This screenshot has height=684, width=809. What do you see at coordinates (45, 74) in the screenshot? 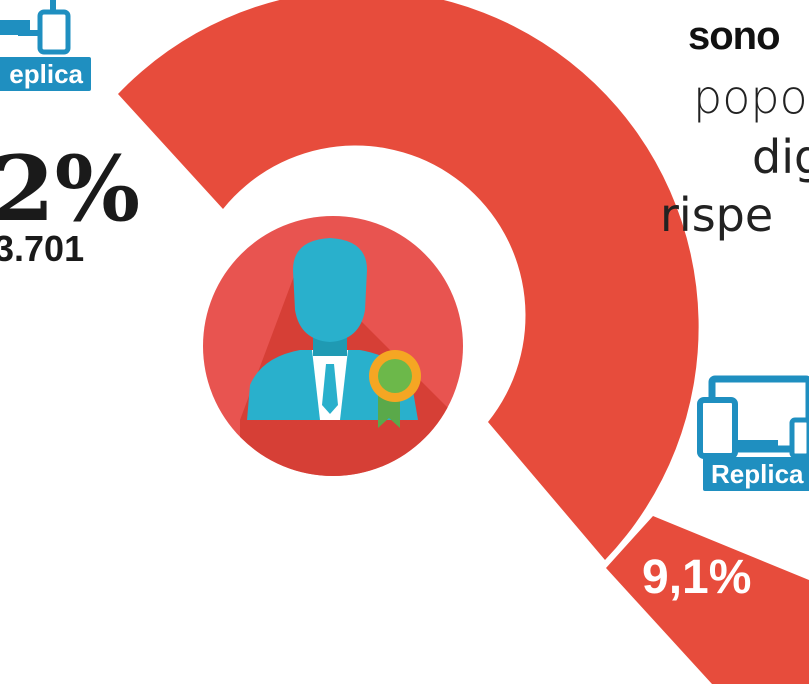
I see `logo-top-left-label: eplica` at bounding box center [45, 74].